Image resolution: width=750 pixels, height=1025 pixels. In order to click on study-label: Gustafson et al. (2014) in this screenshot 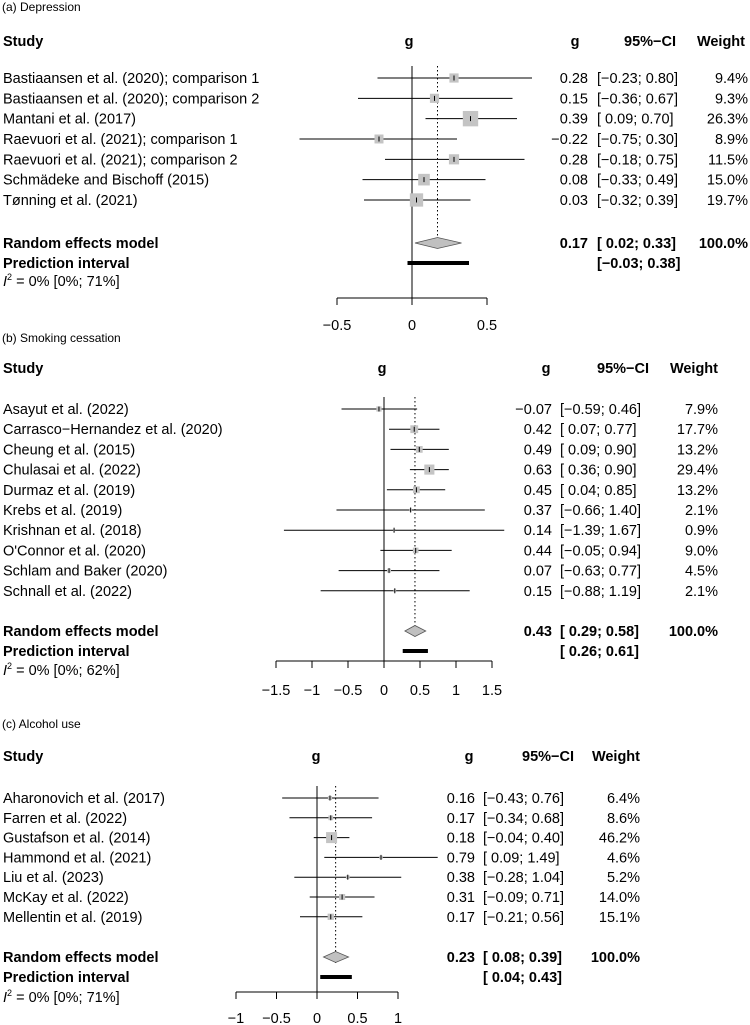, I will do `click(77, 839)`.